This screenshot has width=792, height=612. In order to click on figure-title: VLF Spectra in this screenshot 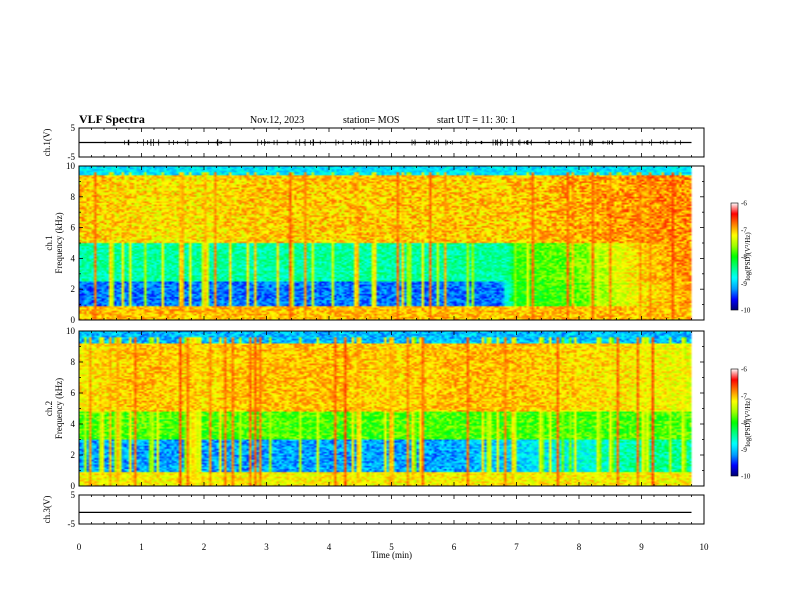, I will do `click(112, 119)`.